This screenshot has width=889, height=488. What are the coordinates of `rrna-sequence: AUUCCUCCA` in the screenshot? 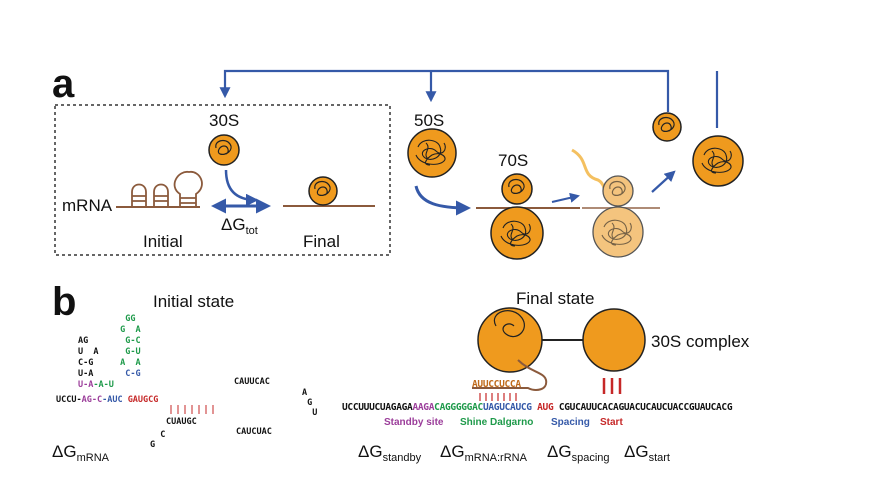 It's located at (496, 384).